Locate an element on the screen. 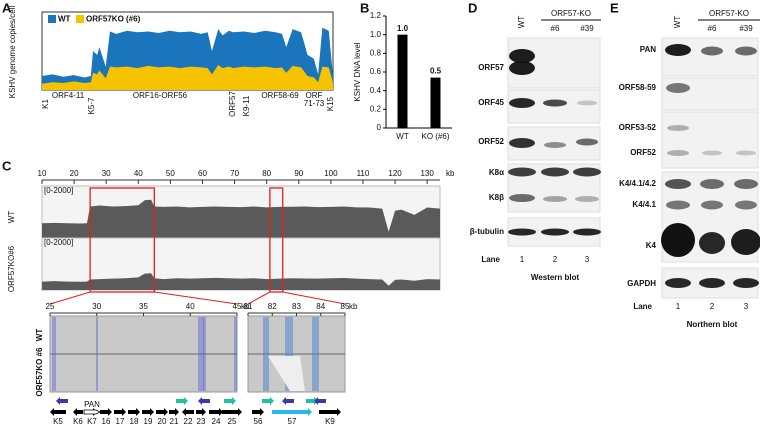 This screenshot has height=427, width=760. y-tick-label: 0.6 is located at coordinates (376, 71).